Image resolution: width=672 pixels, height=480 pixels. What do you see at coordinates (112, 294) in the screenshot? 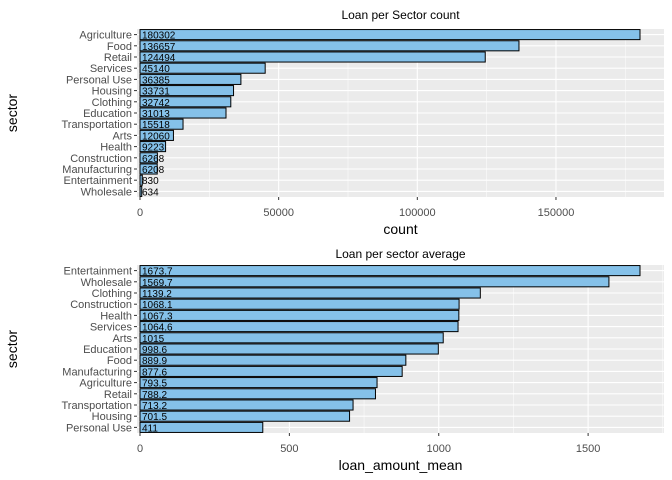
I see `chart-2-y-tick-label: Clothing` at bounding box center [112, 294].